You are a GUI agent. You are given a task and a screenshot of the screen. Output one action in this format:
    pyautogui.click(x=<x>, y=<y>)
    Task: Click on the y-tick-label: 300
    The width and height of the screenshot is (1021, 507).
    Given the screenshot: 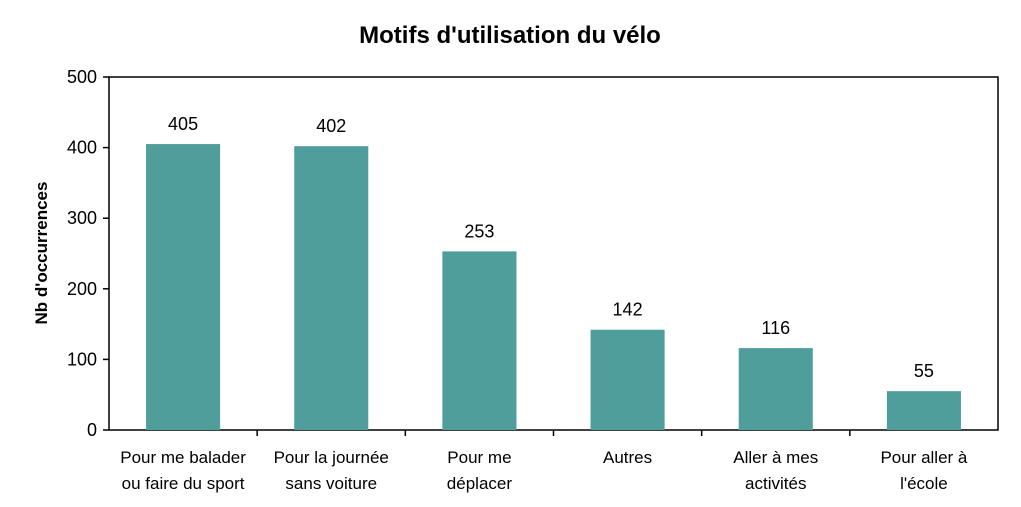 What is the action you would take?
    pyautogui.click(x=82, y=218)
    